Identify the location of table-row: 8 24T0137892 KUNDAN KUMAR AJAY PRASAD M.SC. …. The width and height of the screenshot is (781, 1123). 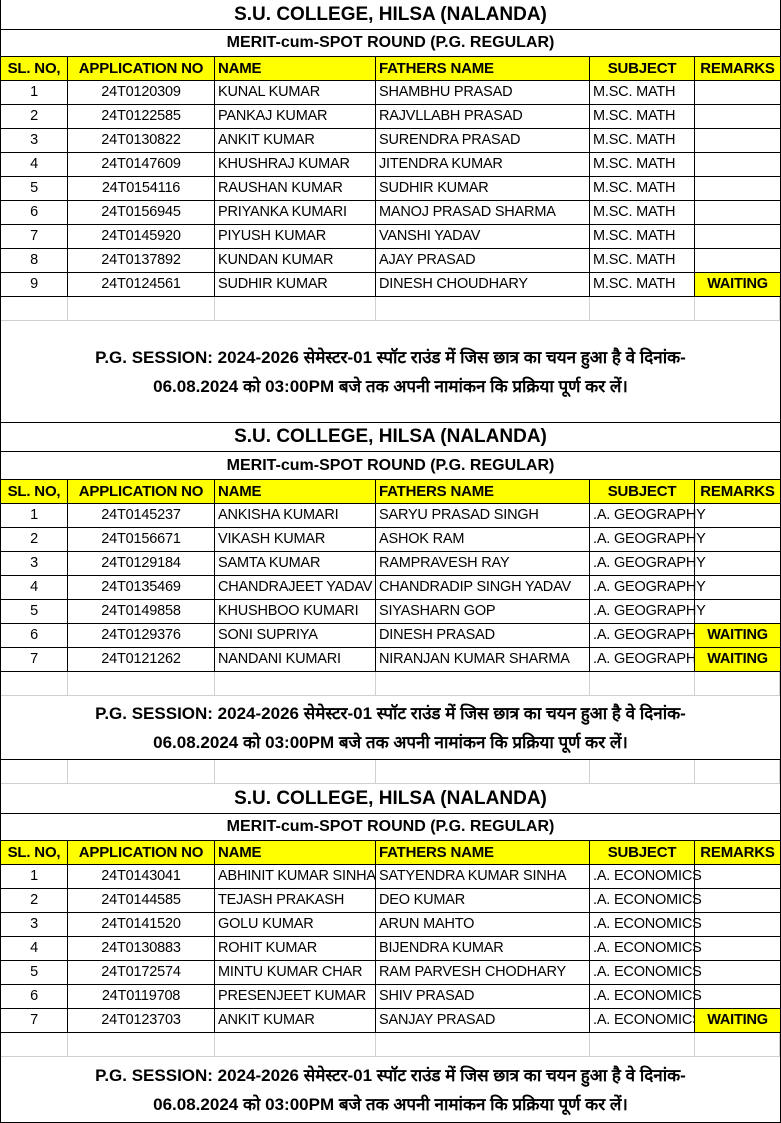
(390, 261).